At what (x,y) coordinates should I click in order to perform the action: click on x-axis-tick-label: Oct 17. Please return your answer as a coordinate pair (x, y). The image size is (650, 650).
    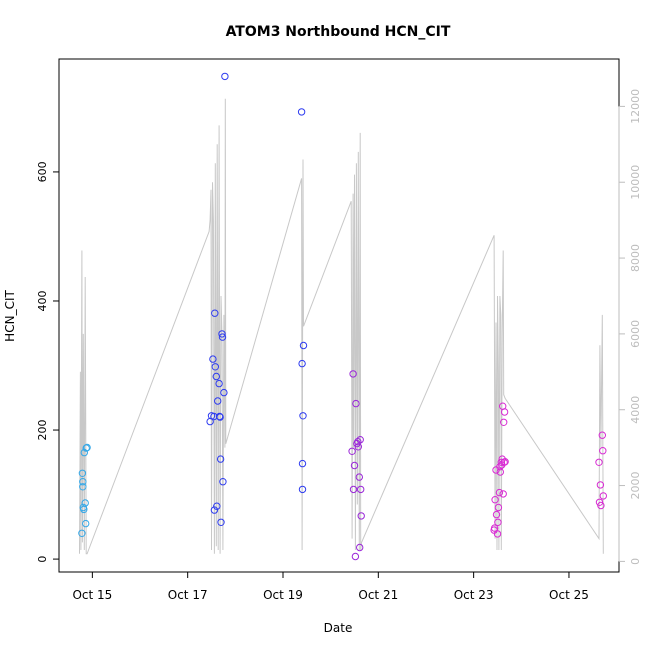
    Looking at the image, I should click on (188, 595).